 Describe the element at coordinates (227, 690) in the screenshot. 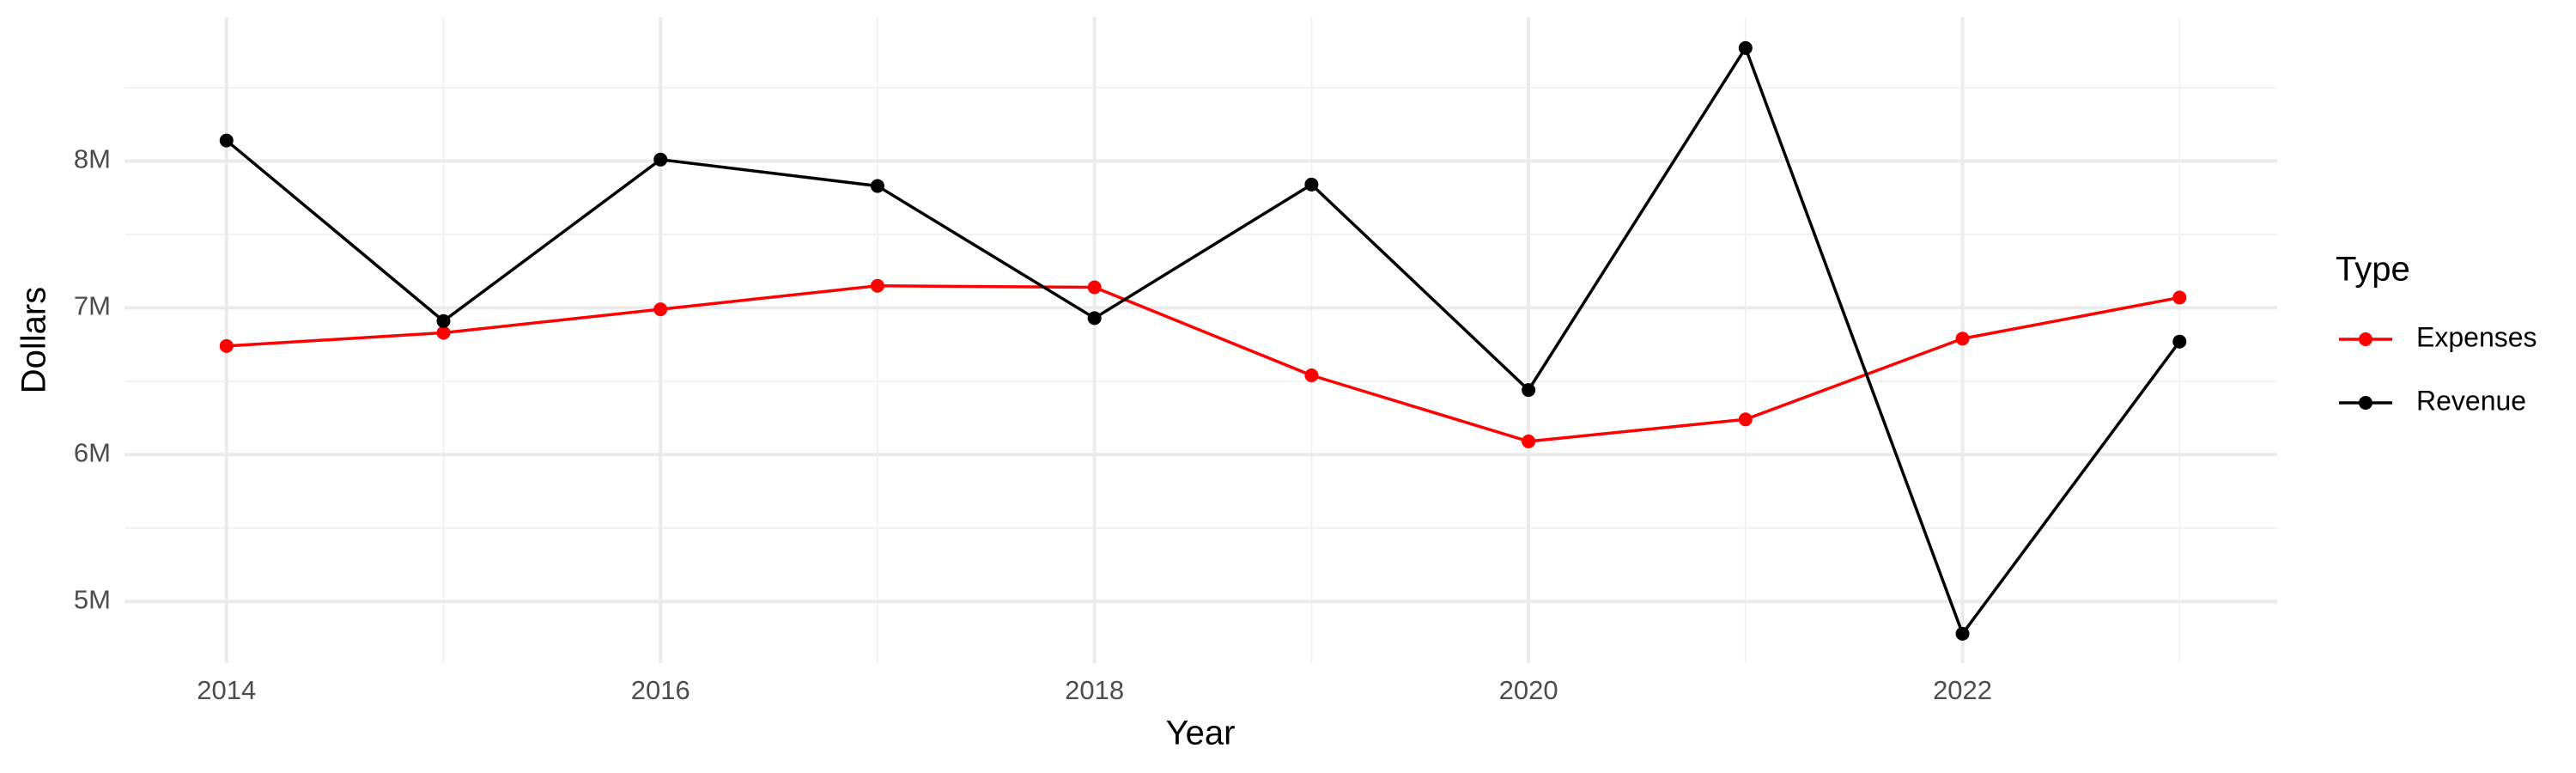

I see `x-tick-label: 2014` at that location.